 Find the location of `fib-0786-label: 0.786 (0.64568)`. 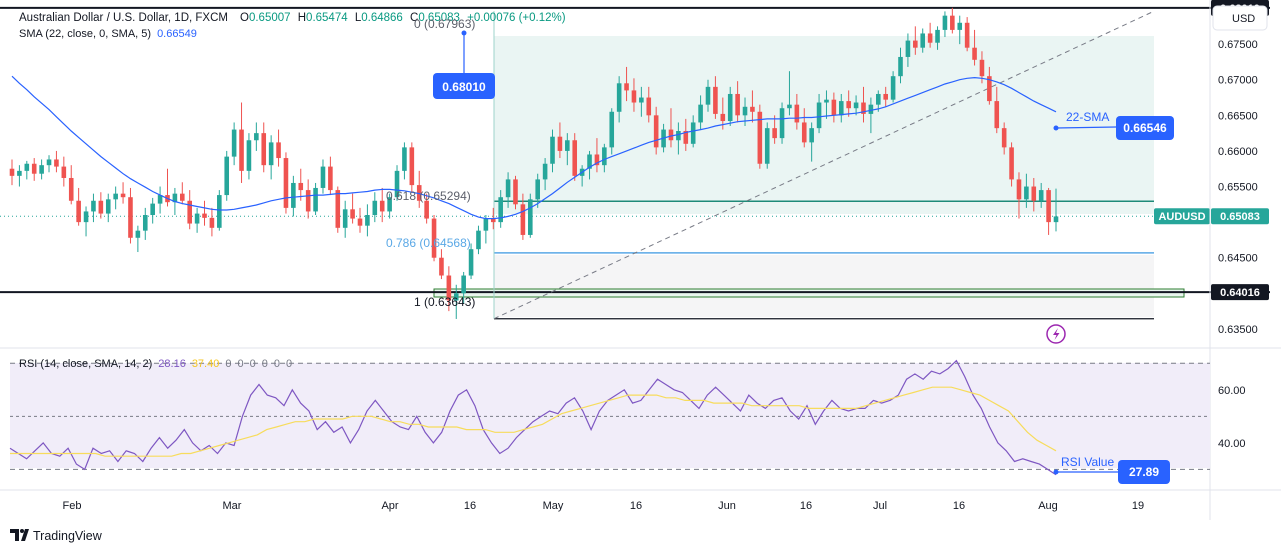

fib-0786-label: 0.786 (0.64568) is located at coordinates (428, 243).